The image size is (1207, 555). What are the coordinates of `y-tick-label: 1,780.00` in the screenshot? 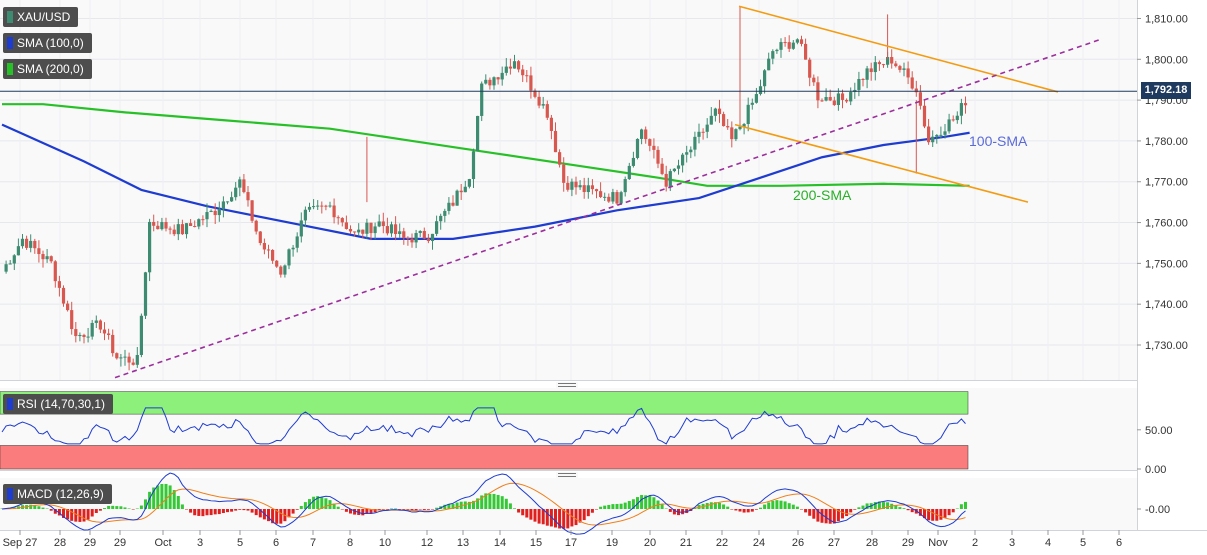 It's located at (1166, 142).